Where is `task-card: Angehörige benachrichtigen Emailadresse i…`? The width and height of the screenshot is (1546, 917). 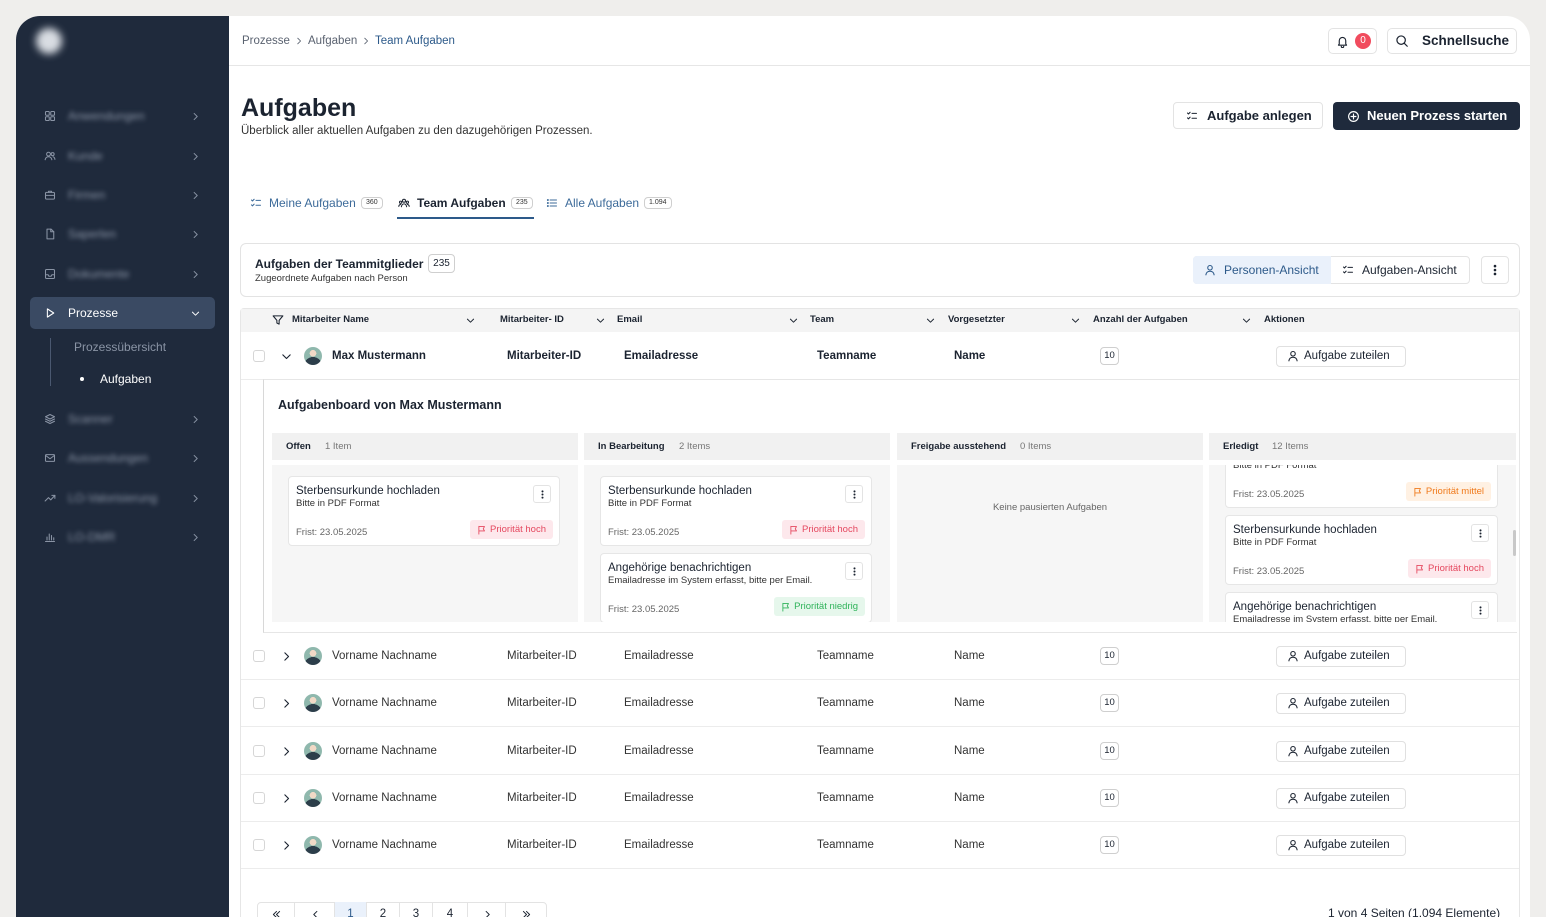
task-card: Angehörige benachrichtigen Emailadresse i… is located at coordinates (1361, 607).